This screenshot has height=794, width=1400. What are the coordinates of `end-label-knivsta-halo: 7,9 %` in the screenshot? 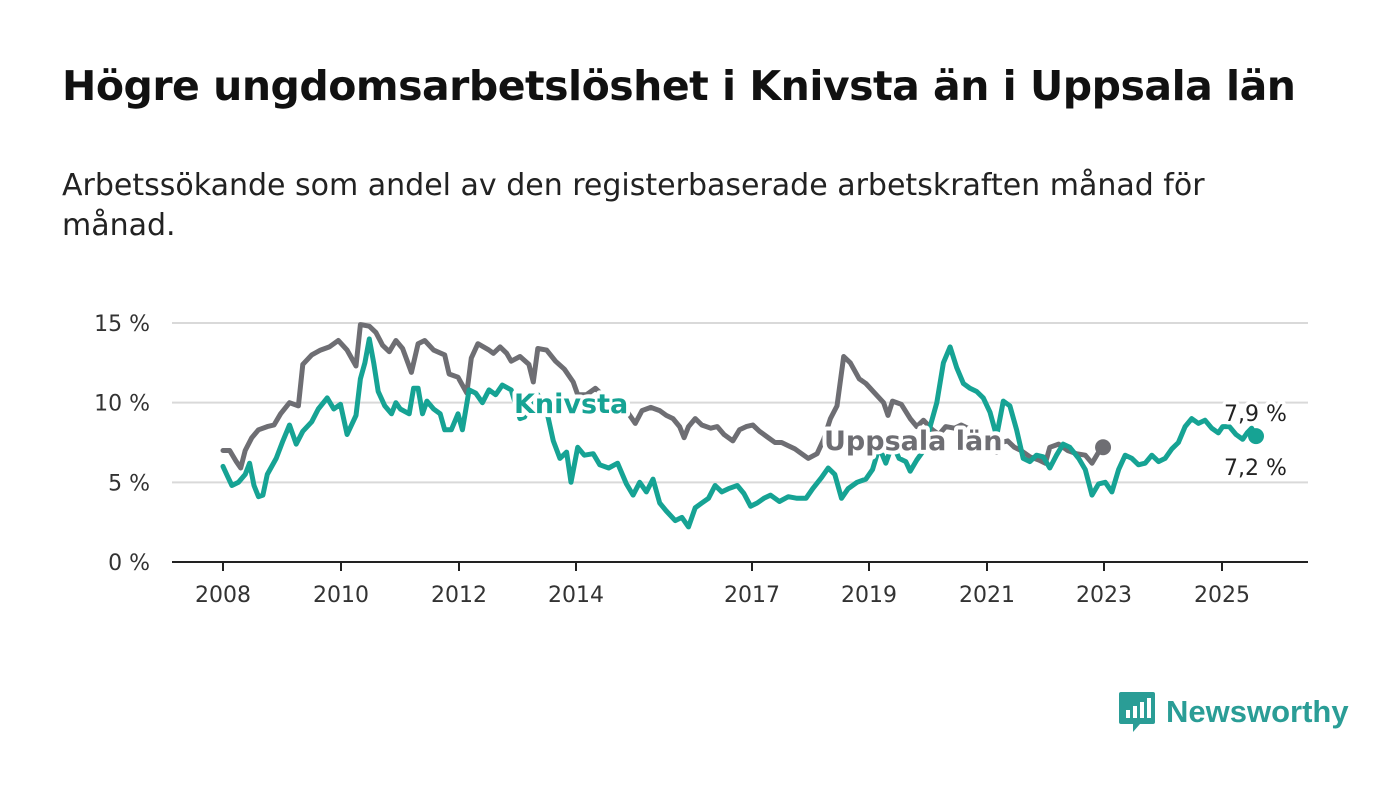 It's located at (1255, 414).